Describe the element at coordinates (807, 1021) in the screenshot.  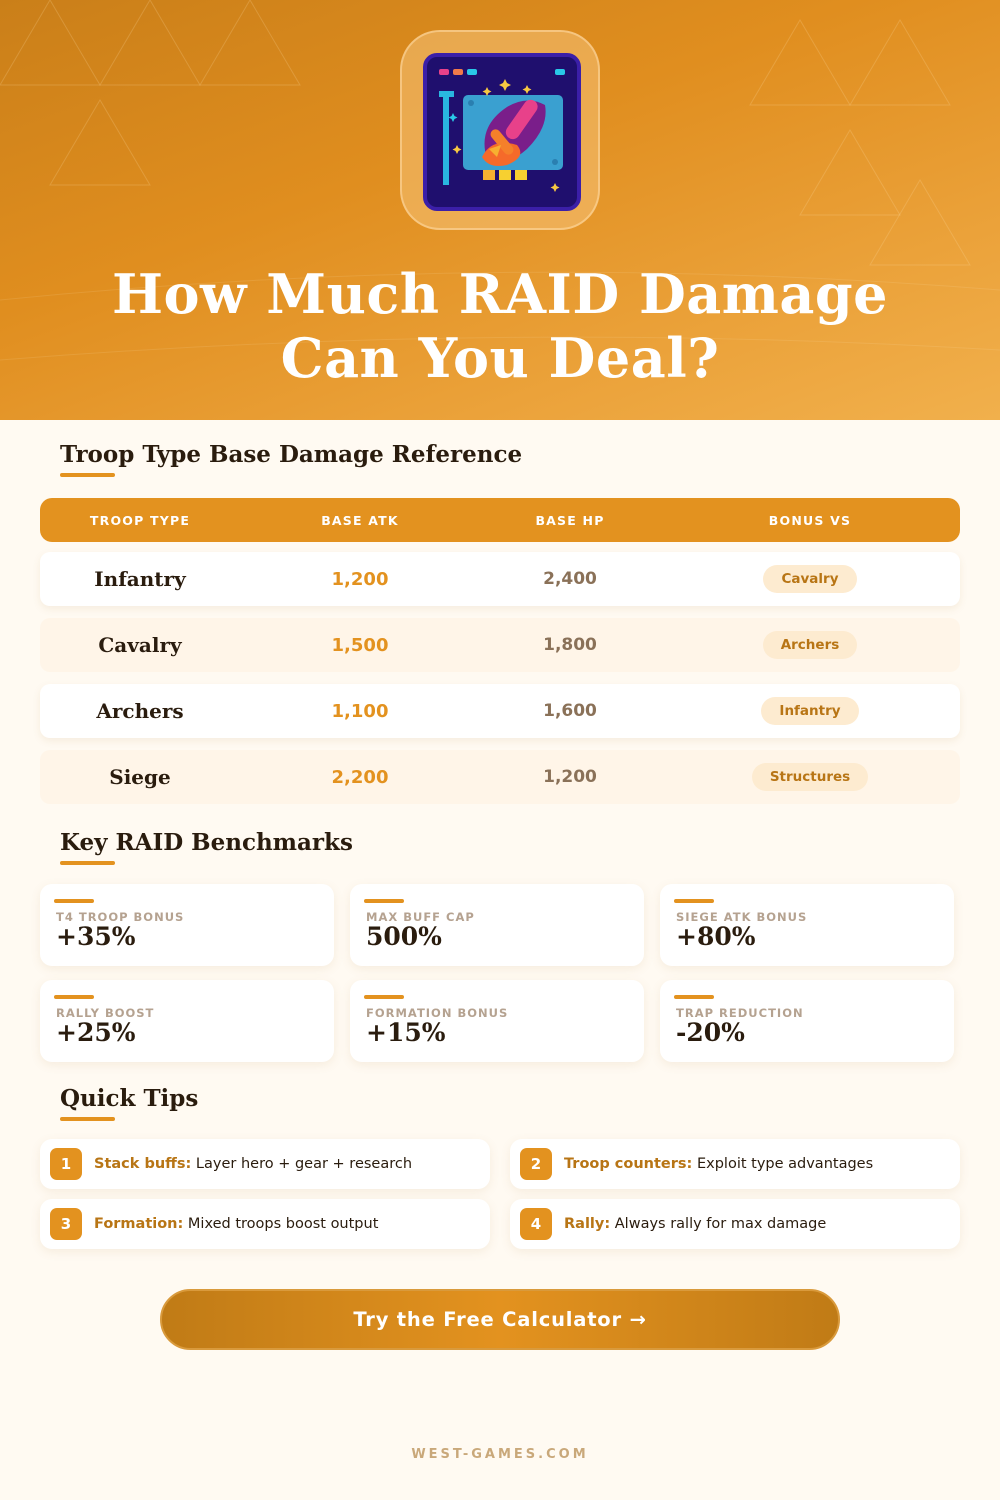
I see `benchmark-card: TRAP REDUCTION -20%` at that location.